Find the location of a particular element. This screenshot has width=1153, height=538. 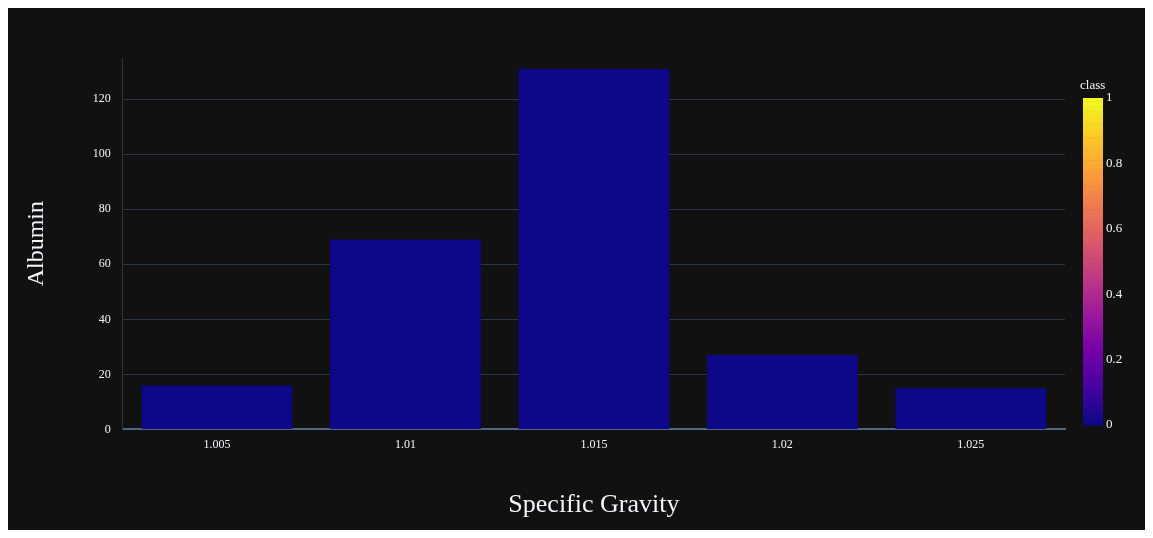

y-axis-title: Albumin is located at coordinates (34, 244).